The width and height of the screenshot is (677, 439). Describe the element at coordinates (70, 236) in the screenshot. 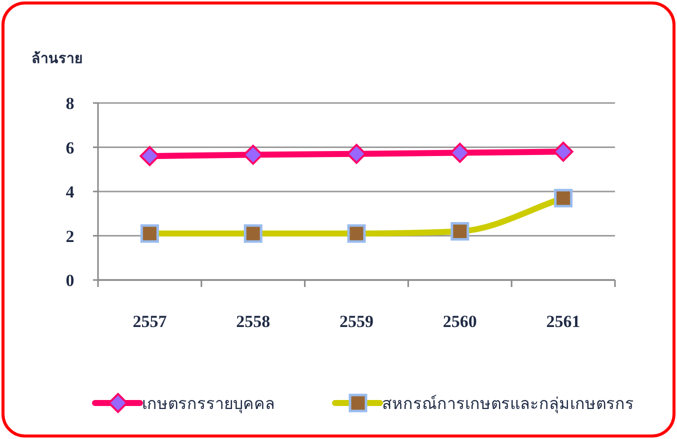

I see `y-tick-label: 2` at that location.